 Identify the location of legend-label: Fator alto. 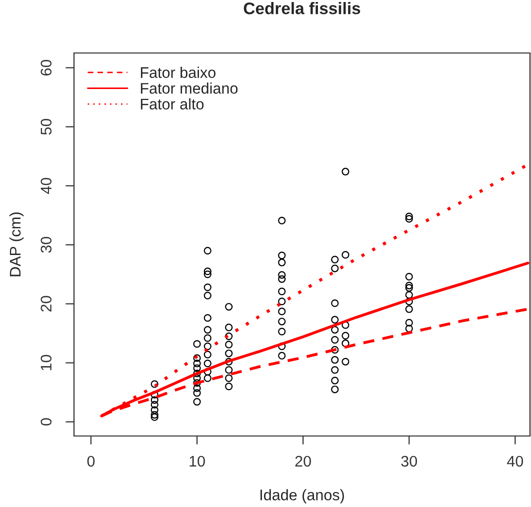
(172, 104).